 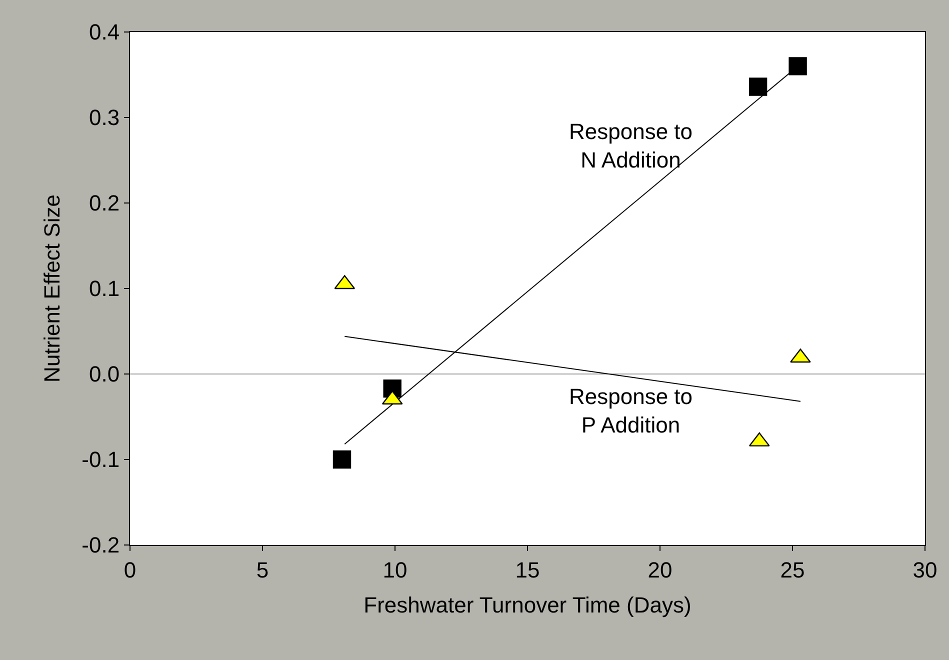 I want to click on y-tick-label: 0.3, so click(x=104, y=117).